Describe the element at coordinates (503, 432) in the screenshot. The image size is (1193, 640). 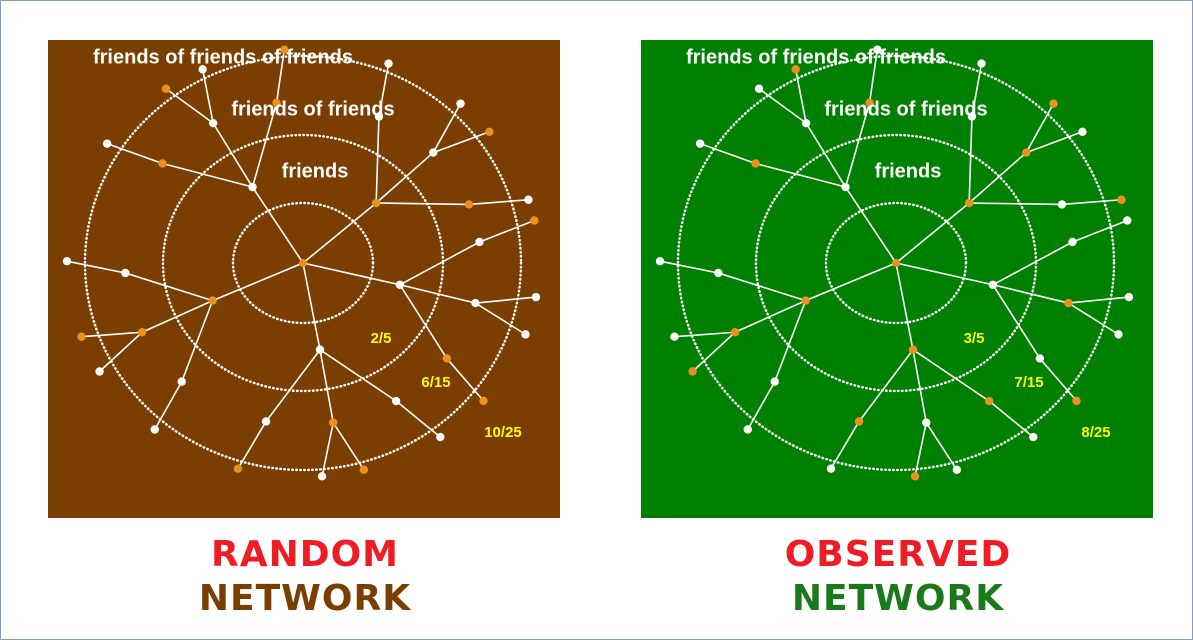
I see `fraction-label: 10/25` at that location.